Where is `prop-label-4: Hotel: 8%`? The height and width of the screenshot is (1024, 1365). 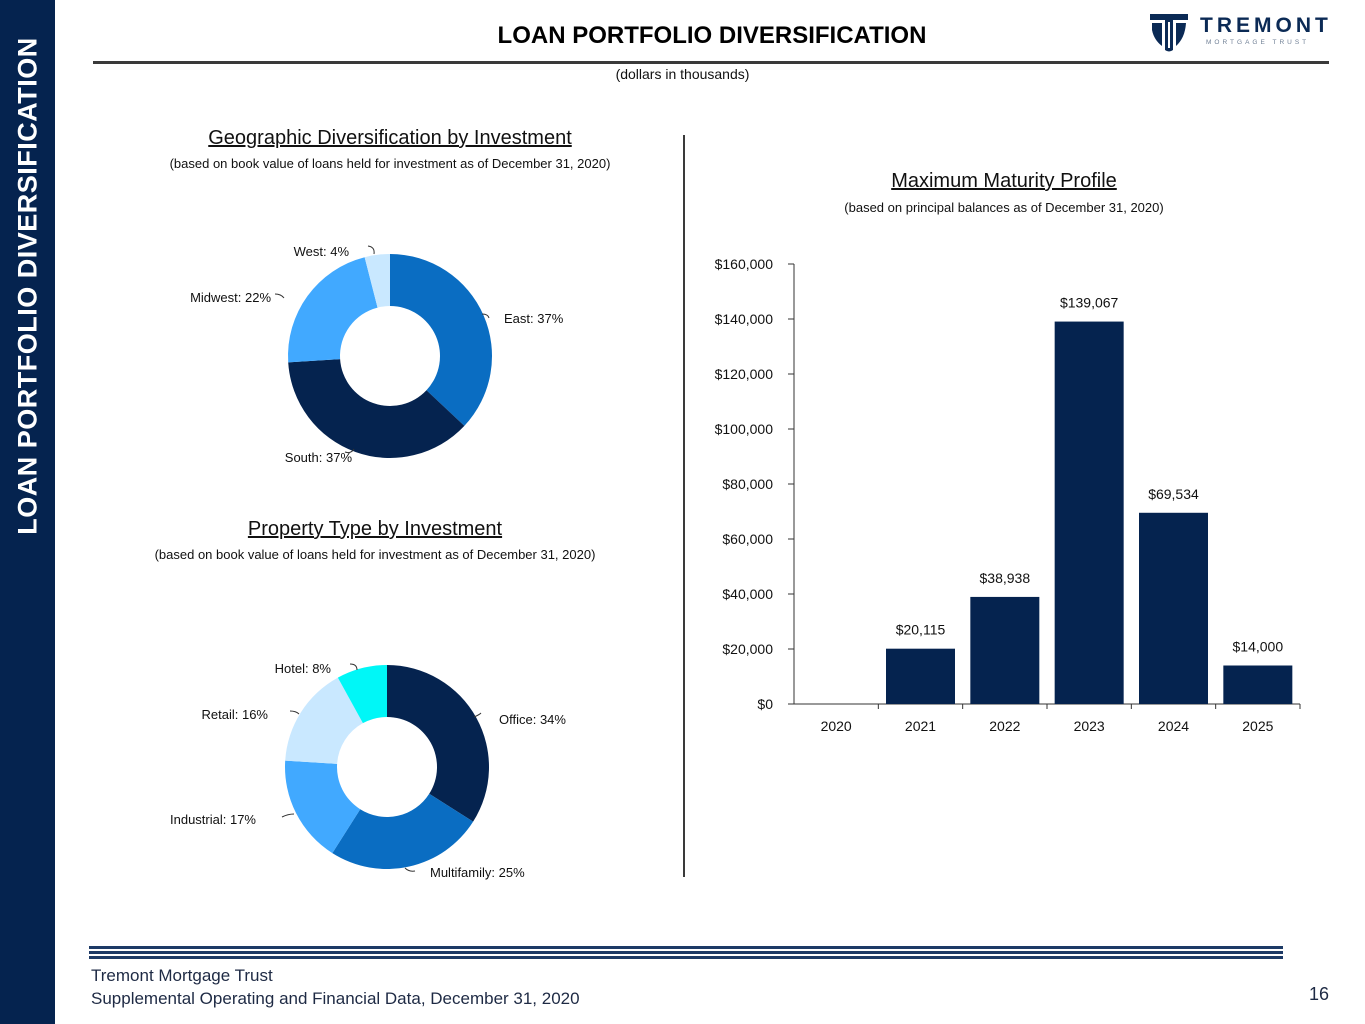 prop-label-4: Hotel: 8% is located at coordinates (303, 668).